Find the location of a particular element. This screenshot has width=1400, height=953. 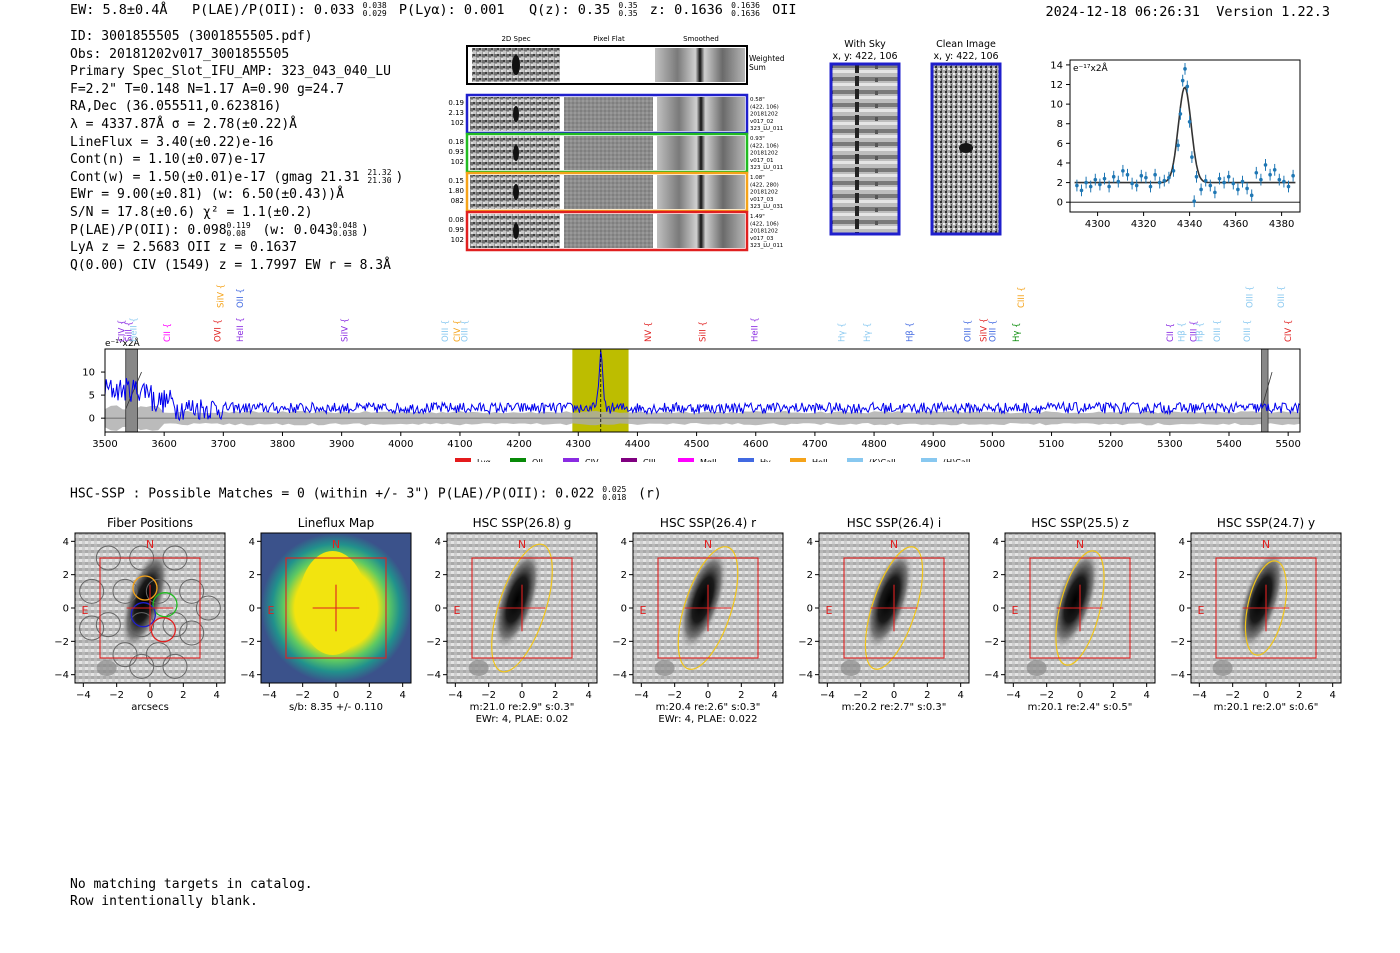

cutout-title: Lineflux Map is located at coordinates (336, 523).